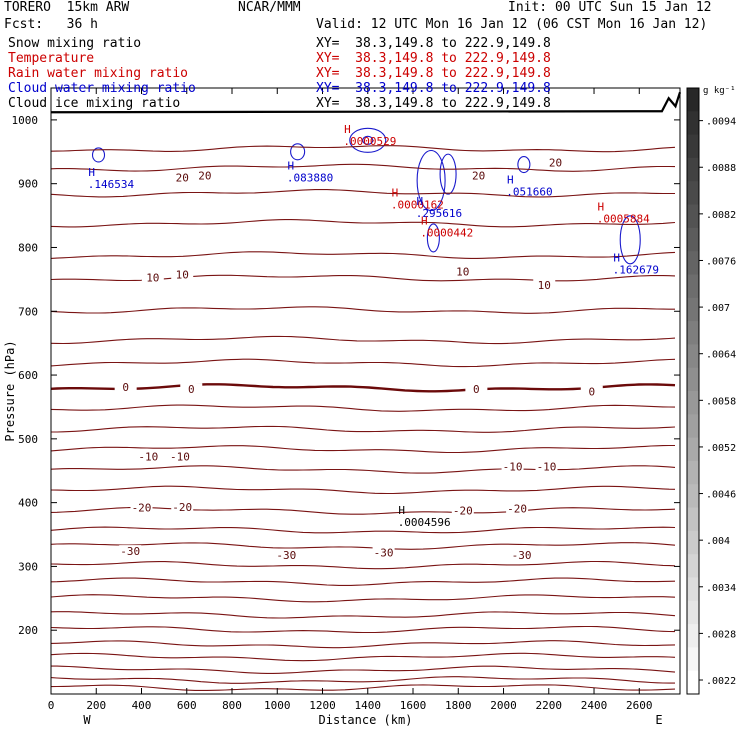 Image resolution: width=740 pixels, height=740 pixels. What do you see at coordinates (439, 213) in the screenshot?
I see `max-value-label: .295616` at bounding box center [439, 213].